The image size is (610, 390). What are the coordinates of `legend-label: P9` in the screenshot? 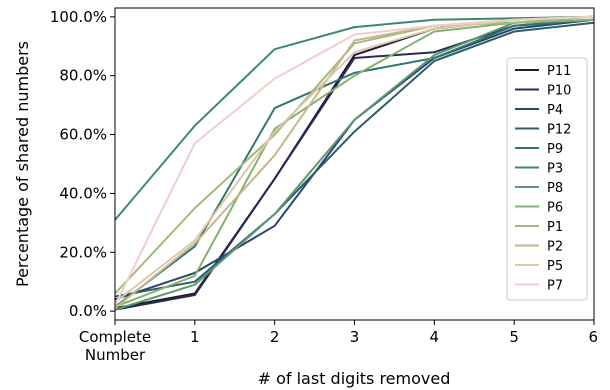 It's located at (555, 149).